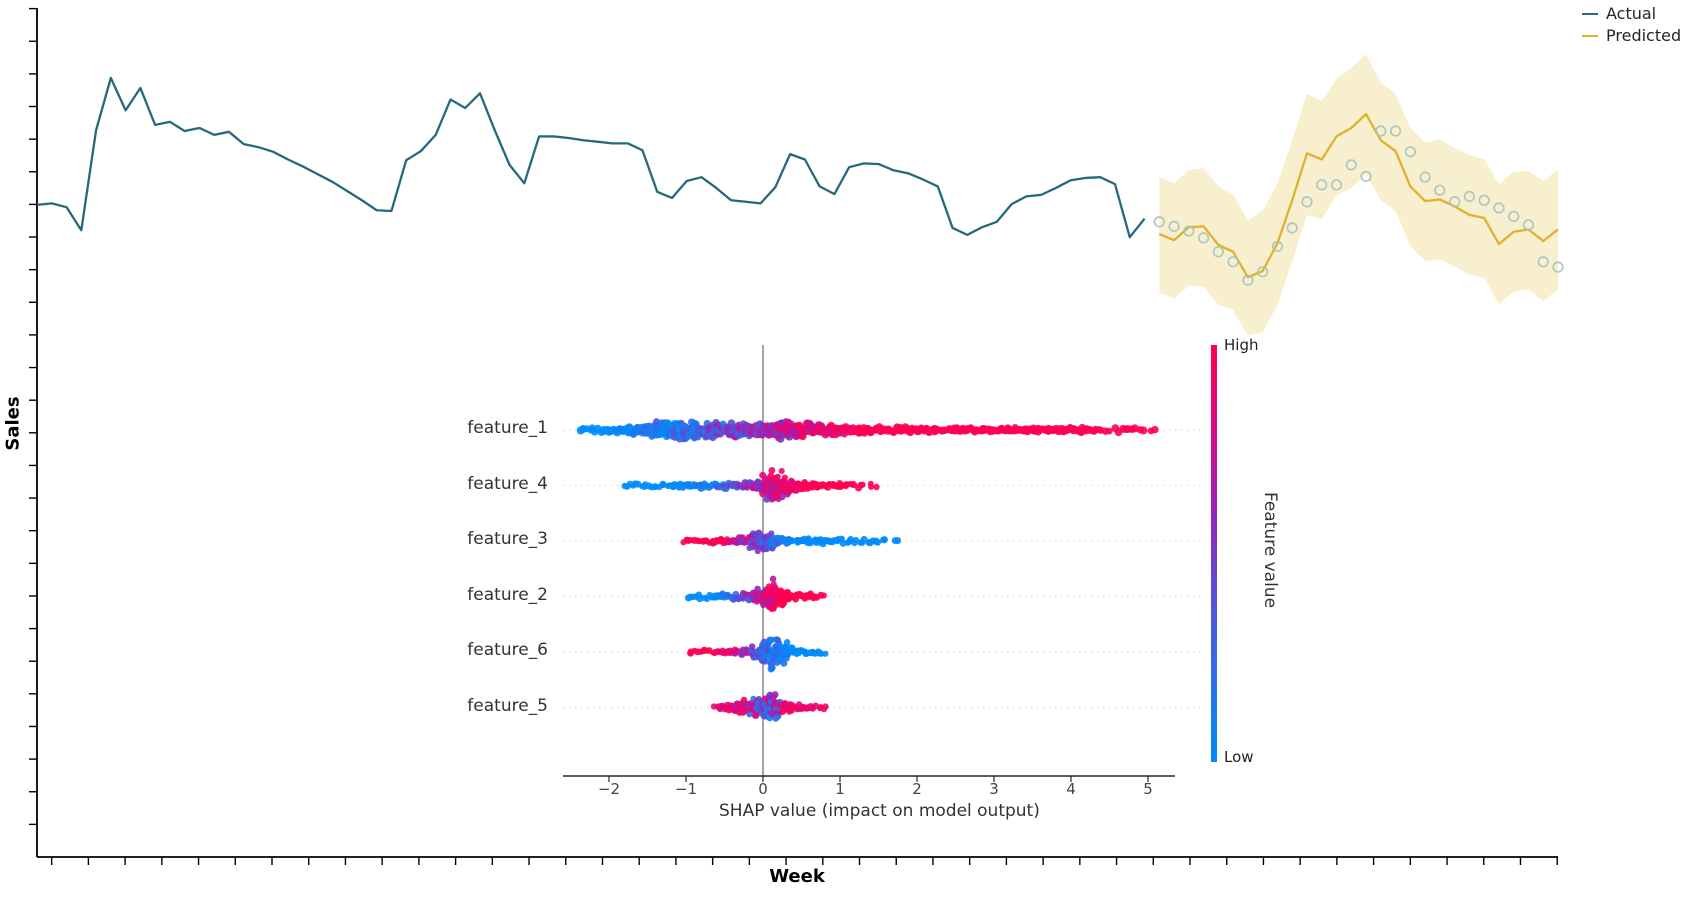 The image size is (1704, 900). What do you see at coordinates (840, 789) in the screenshot?
I see `shap-tick-1: 1` at bounding box center [840, 789].